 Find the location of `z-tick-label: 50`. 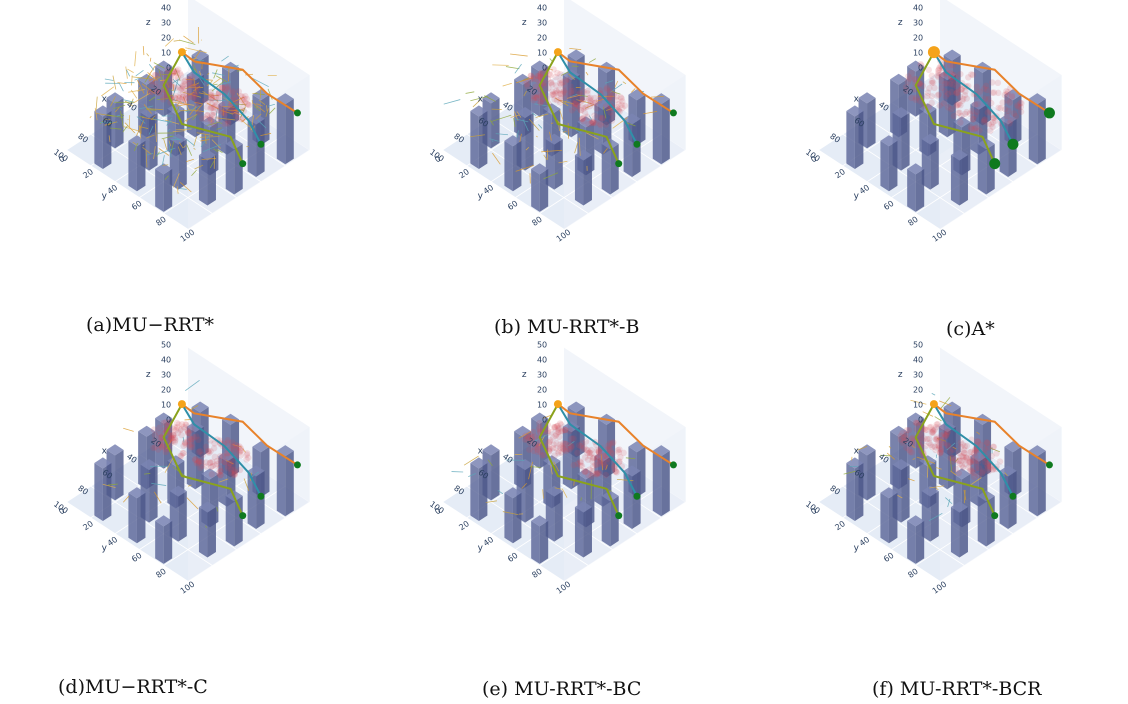

z-tick-label: 50 is located at coordinates (542, 344).